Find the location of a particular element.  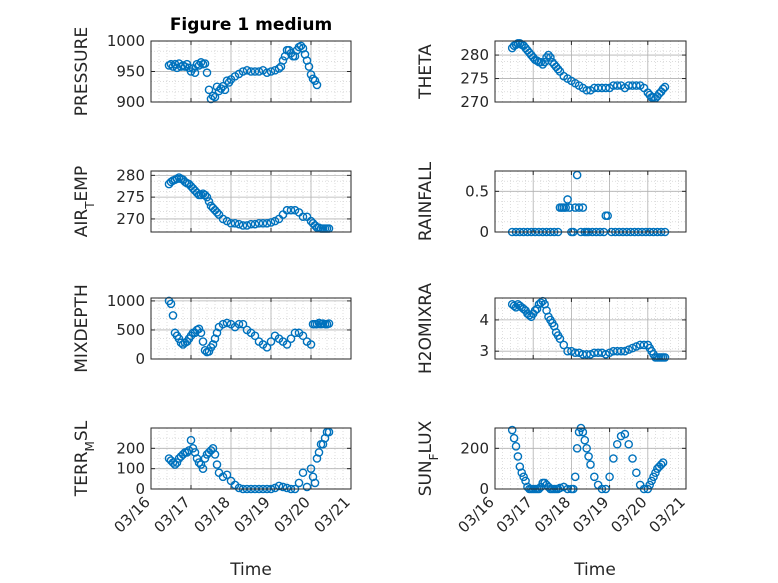

y-tick-label: 4 is located at coordinates (484, 320).